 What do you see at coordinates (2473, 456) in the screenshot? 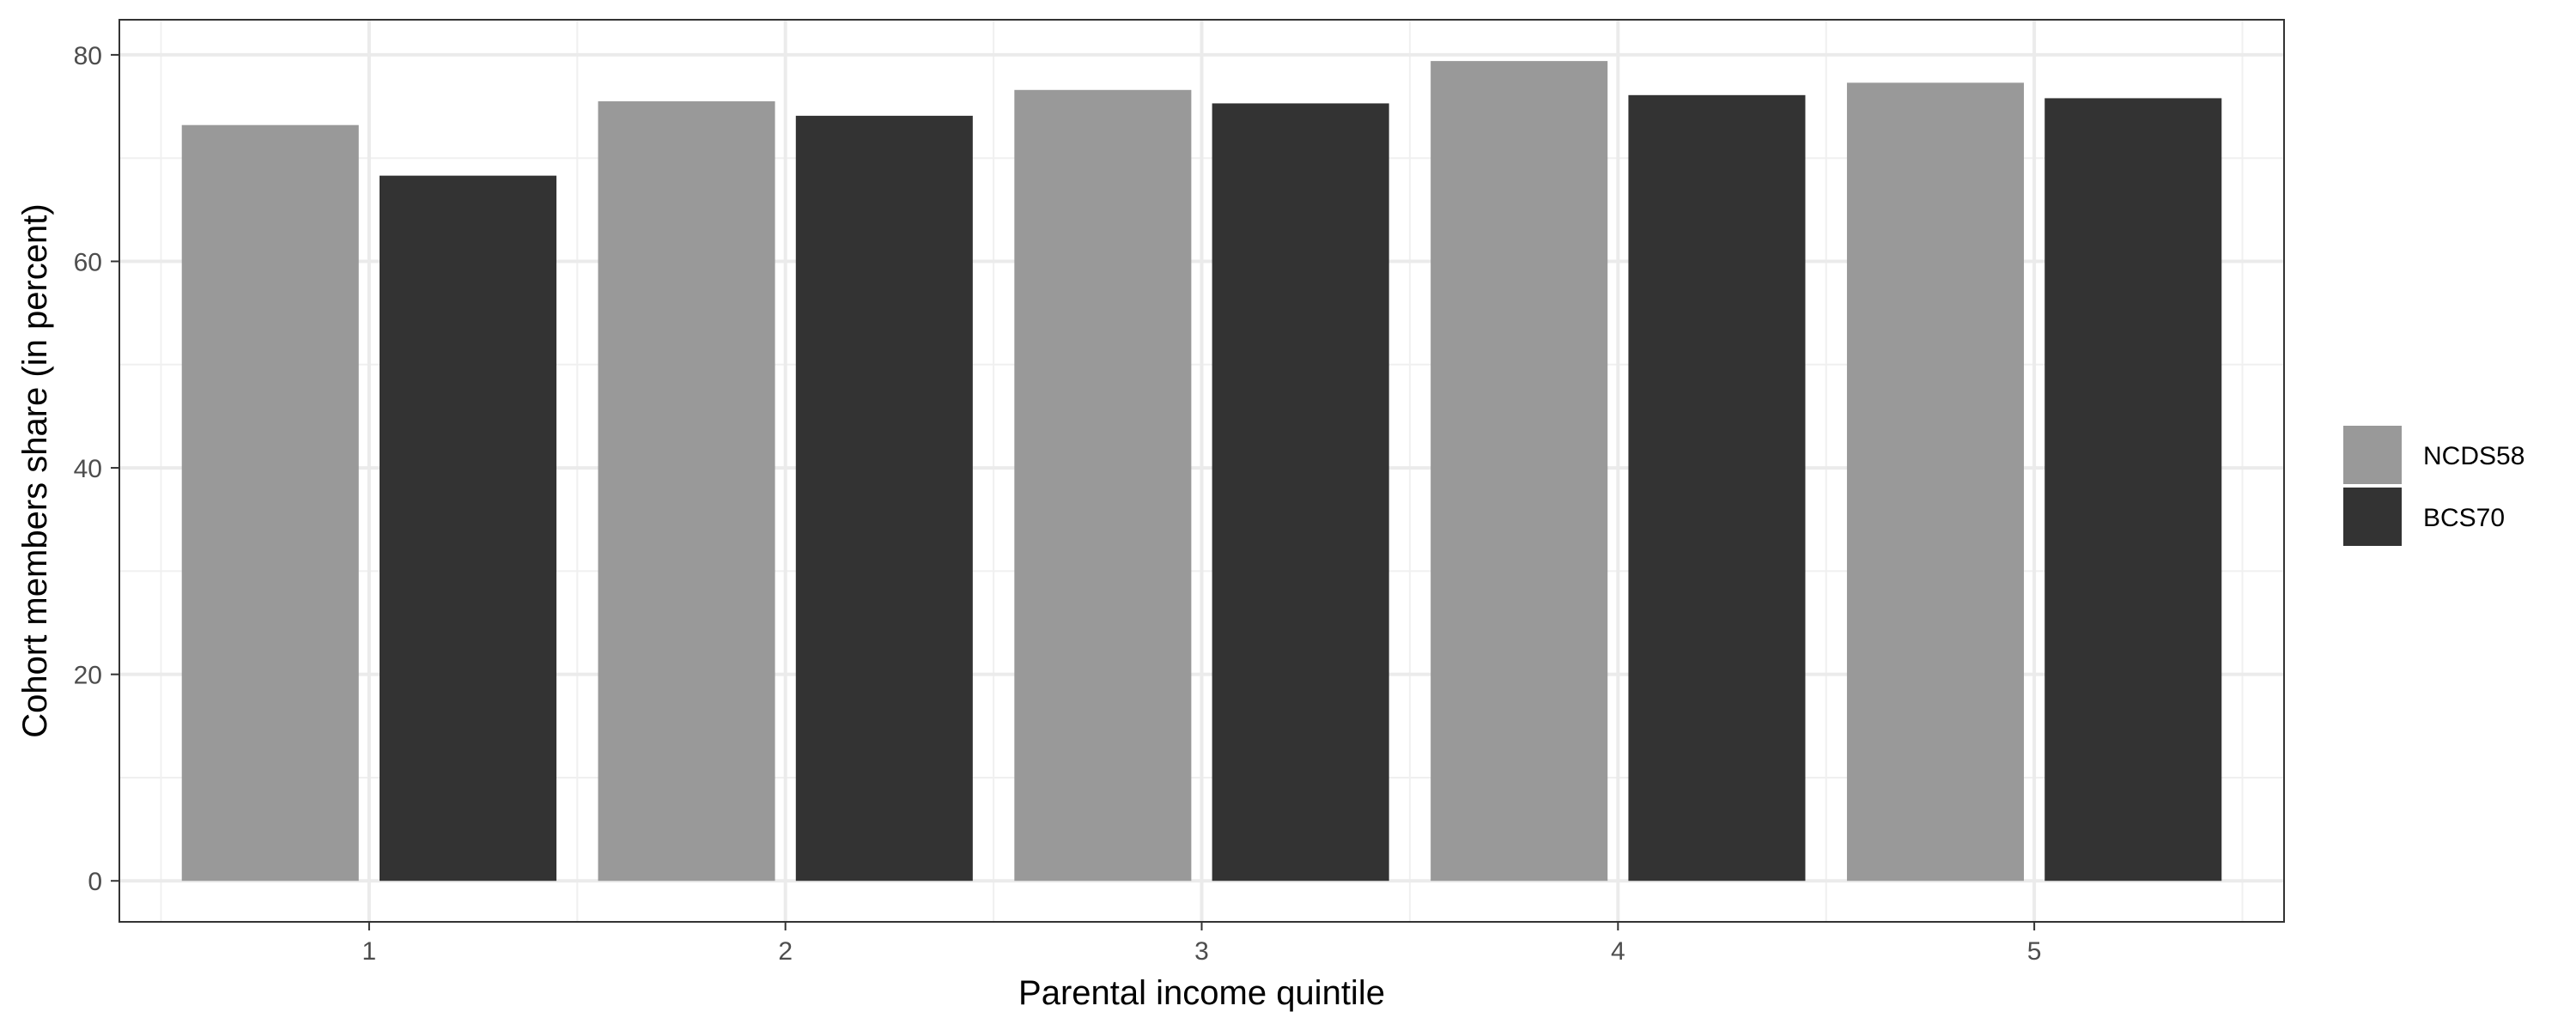
I see `legend-label-ncds58: NCDS58` at bounding box center [2473, 456].